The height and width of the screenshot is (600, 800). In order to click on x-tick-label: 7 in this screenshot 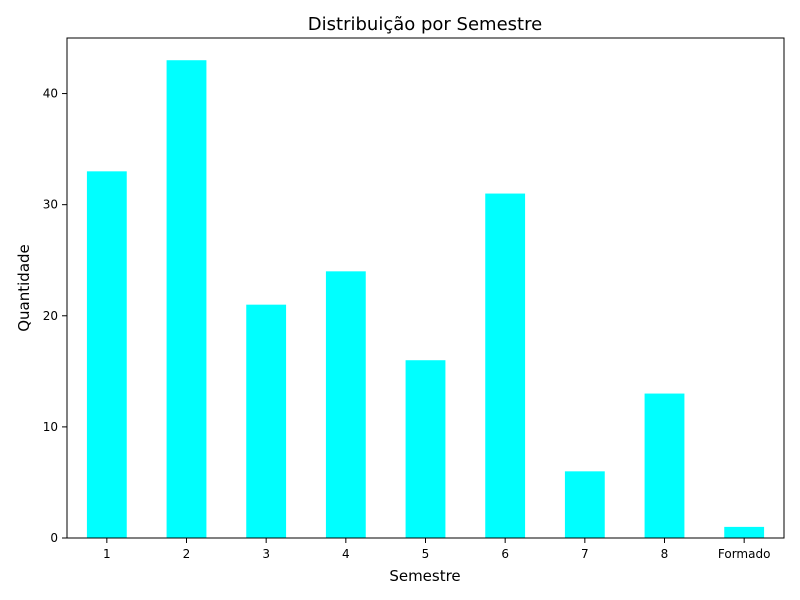, I will do `click(585, 554)`.